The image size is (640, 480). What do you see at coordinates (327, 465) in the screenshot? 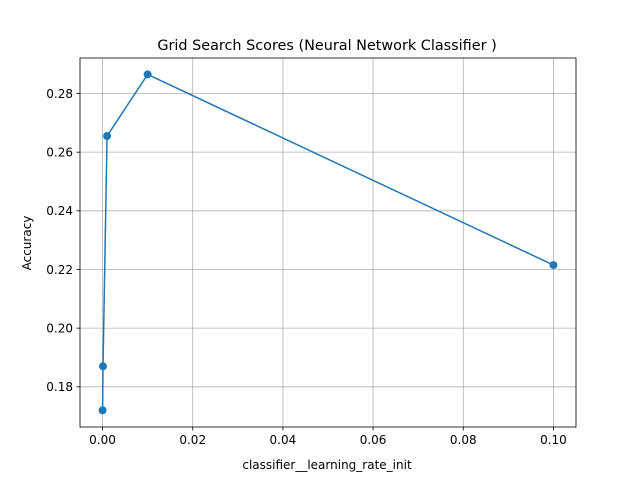
I see `x-axis-label: classifier__learning_rate_init` at bounding box center [327, 465].